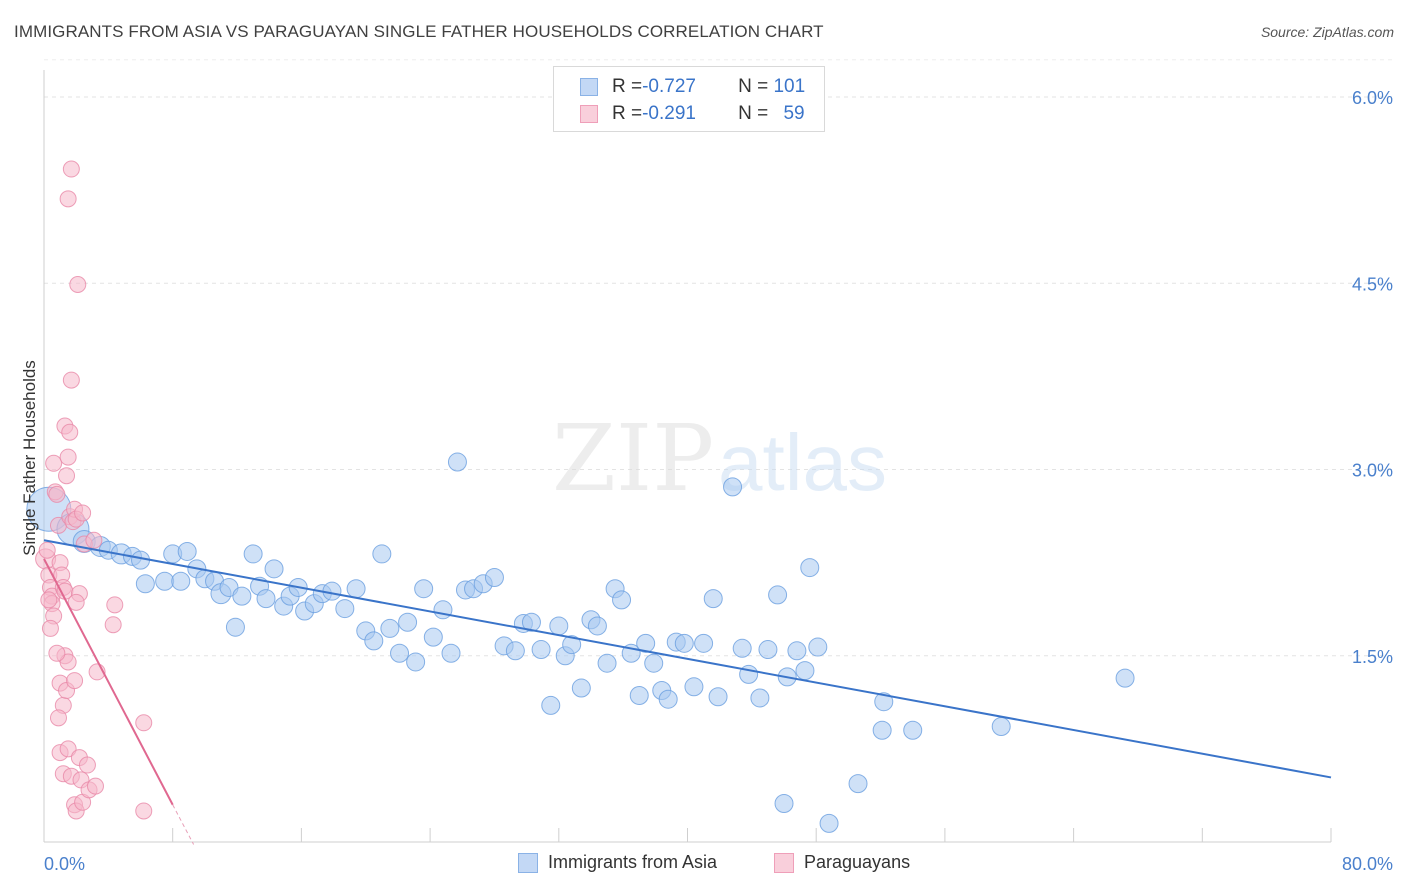  What do you see at coordinates (633, 862) in the screenshot?
I see `bottom-legend-label: Immigrants from Asia` at bounding box center [633, 862].